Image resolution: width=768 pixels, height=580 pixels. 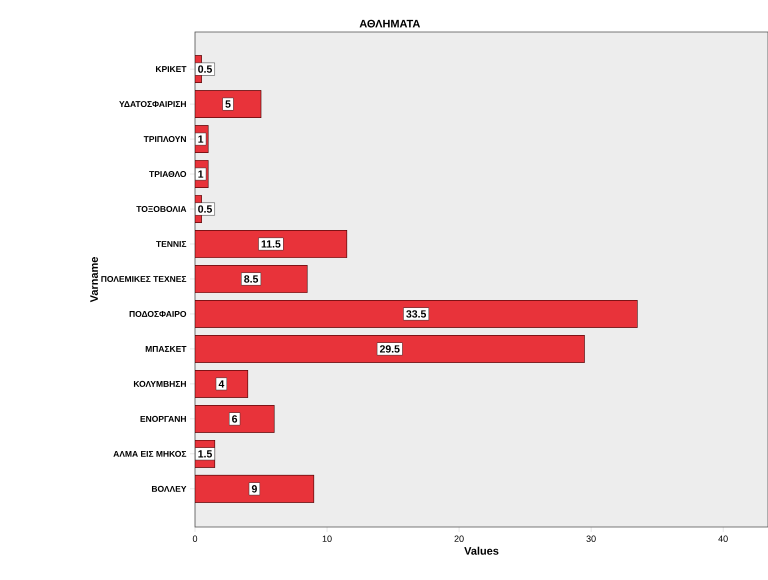 I want to click on data-label: 4, so click(x=221, y=384).